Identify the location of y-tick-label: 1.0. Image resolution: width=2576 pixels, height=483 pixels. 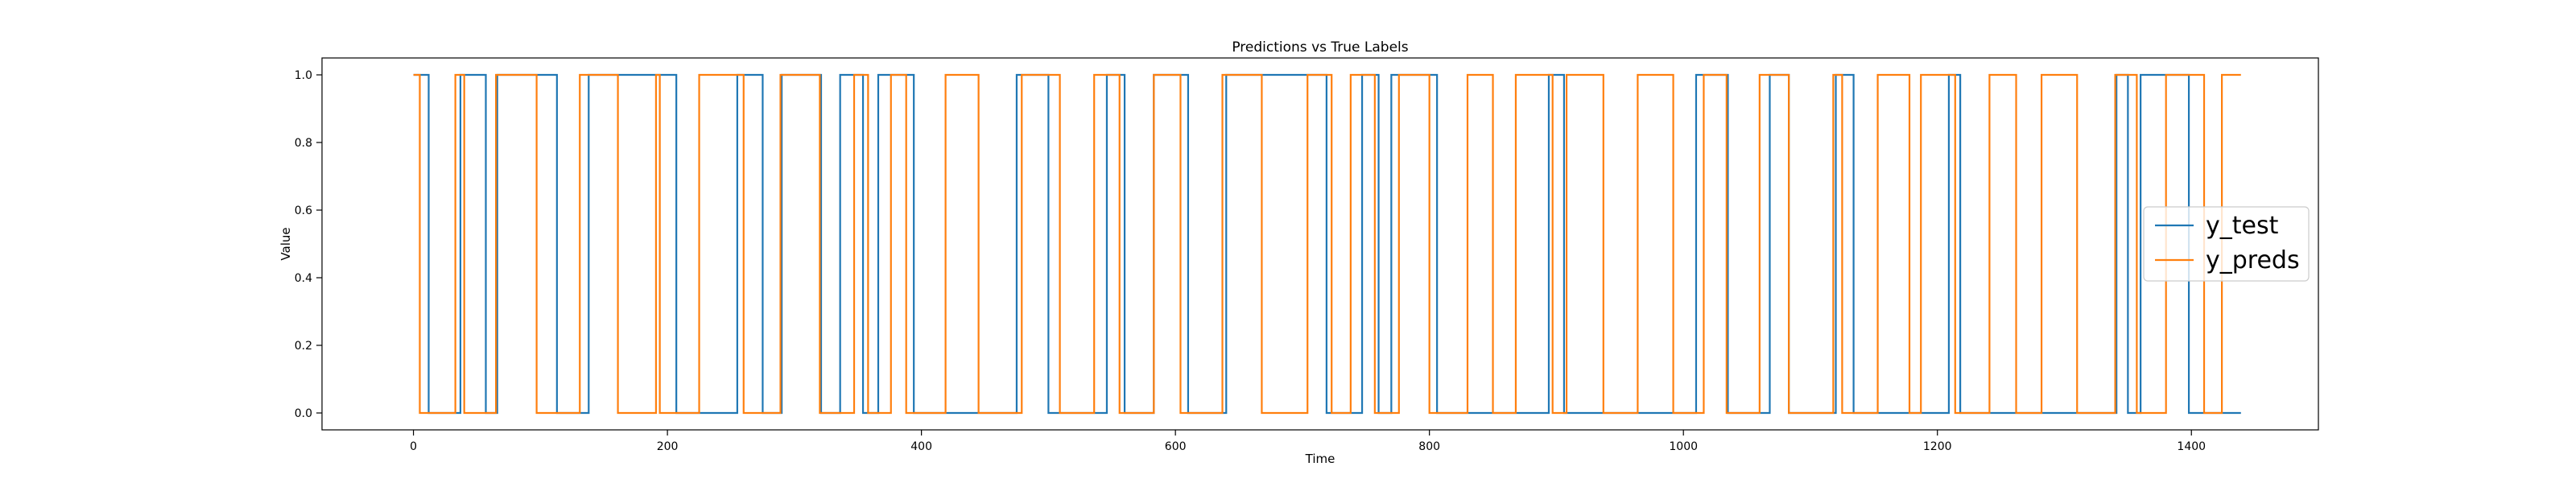
(303, 75).